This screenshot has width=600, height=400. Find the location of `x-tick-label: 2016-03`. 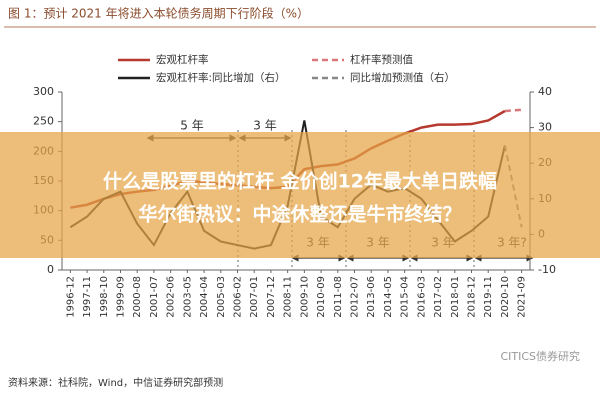

x-tick-label: 2016-03 is located at coordinates (421, 297).